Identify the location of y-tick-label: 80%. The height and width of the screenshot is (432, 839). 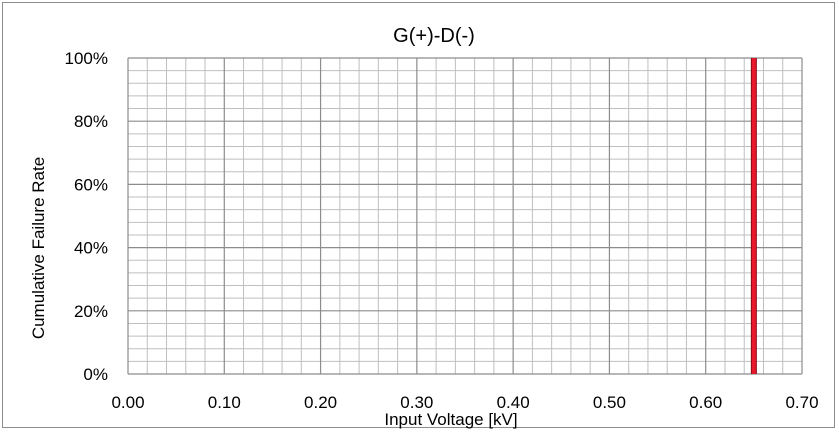
(91, 121).